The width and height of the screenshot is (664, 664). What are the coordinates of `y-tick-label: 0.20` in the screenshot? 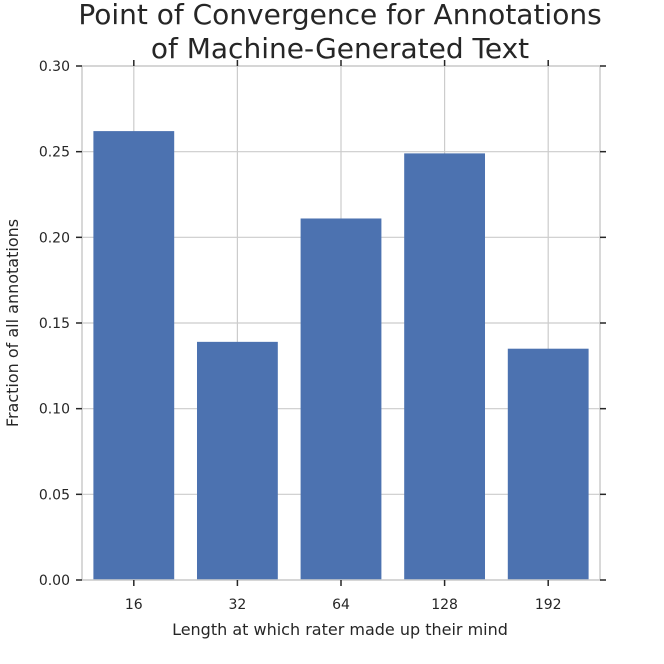 It's located at (54, 238).